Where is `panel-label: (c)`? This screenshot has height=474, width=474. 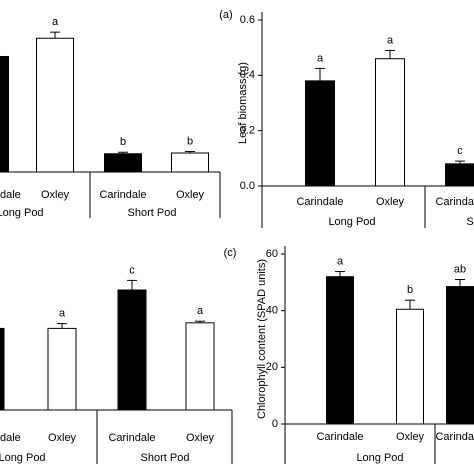
panel-label: (c) is located at coordinates (230, 253).